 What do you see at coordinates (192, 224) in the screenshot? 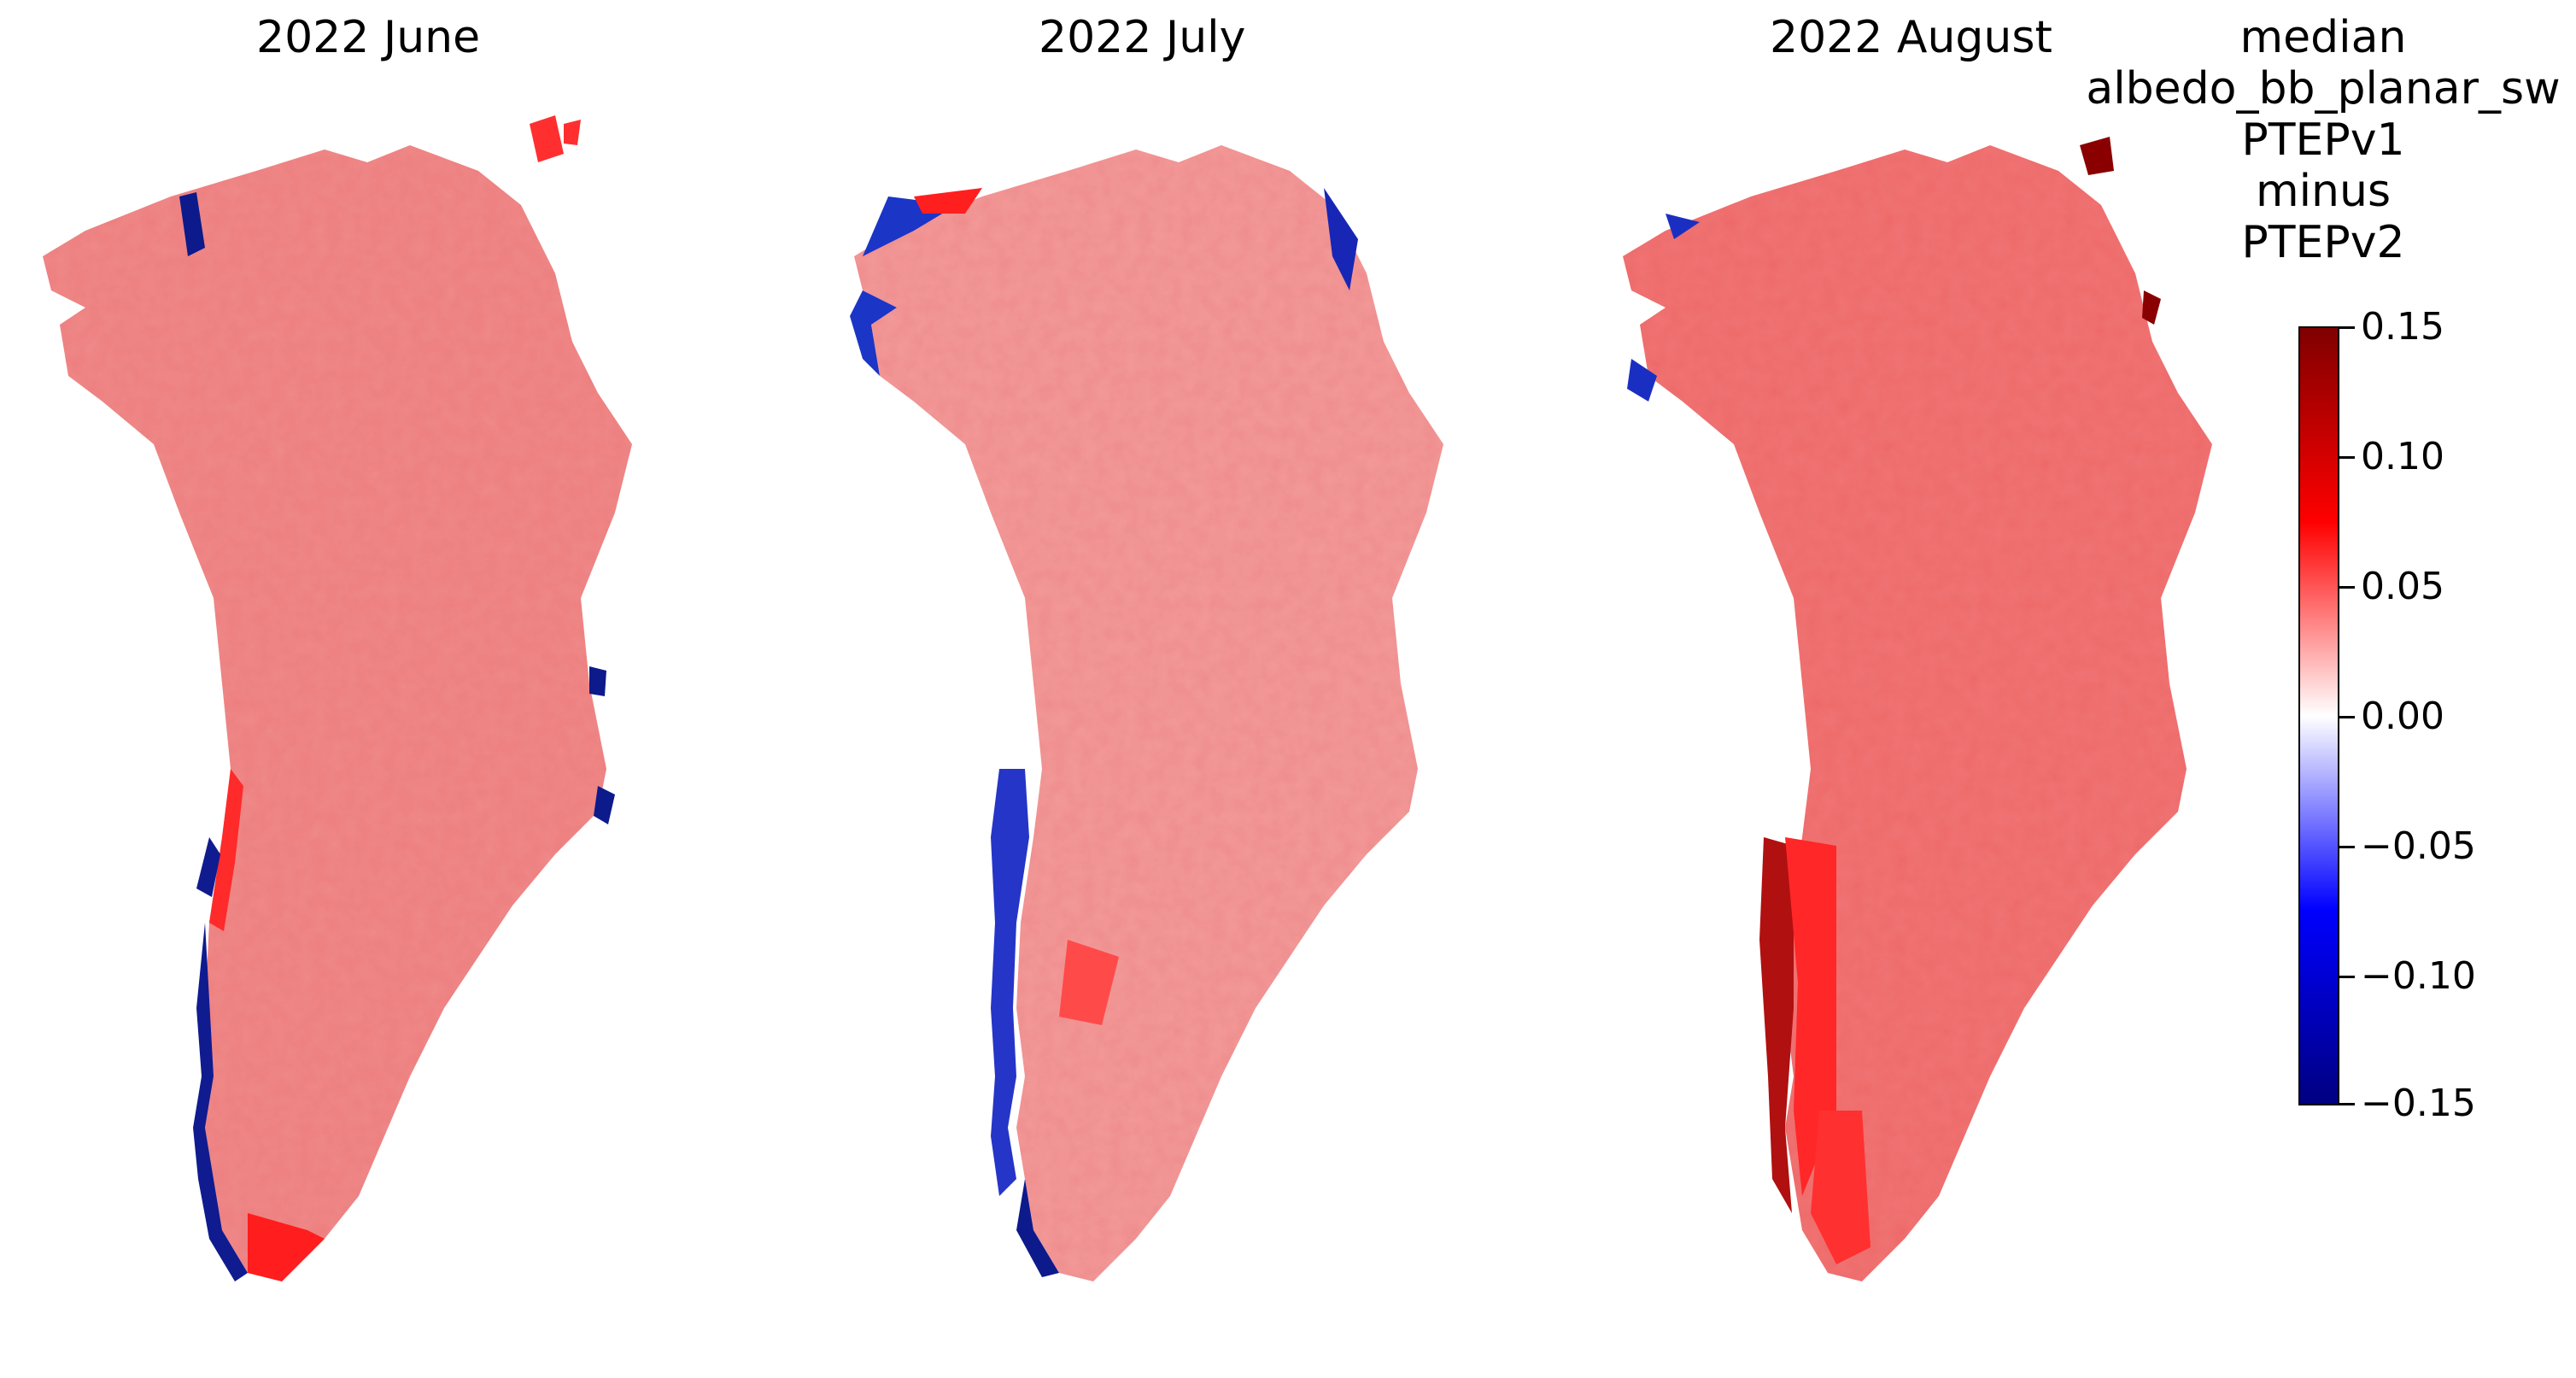
I see `blue-north-june` at bounding box center [192, 224].